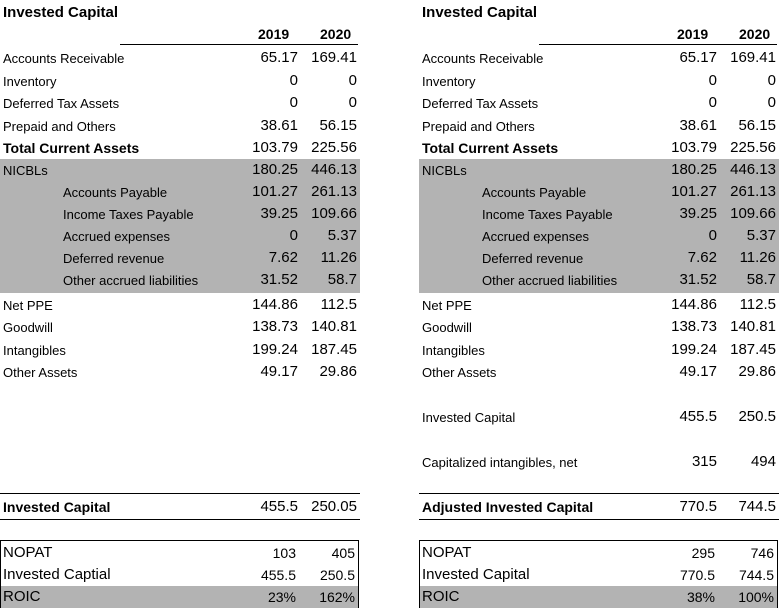 The height and width of the screenshot is (610, 780). What do you see at coordinates (757, 304) in the screenshot?
I see `value-2020: 112.5` at bounding box center [757, 304].